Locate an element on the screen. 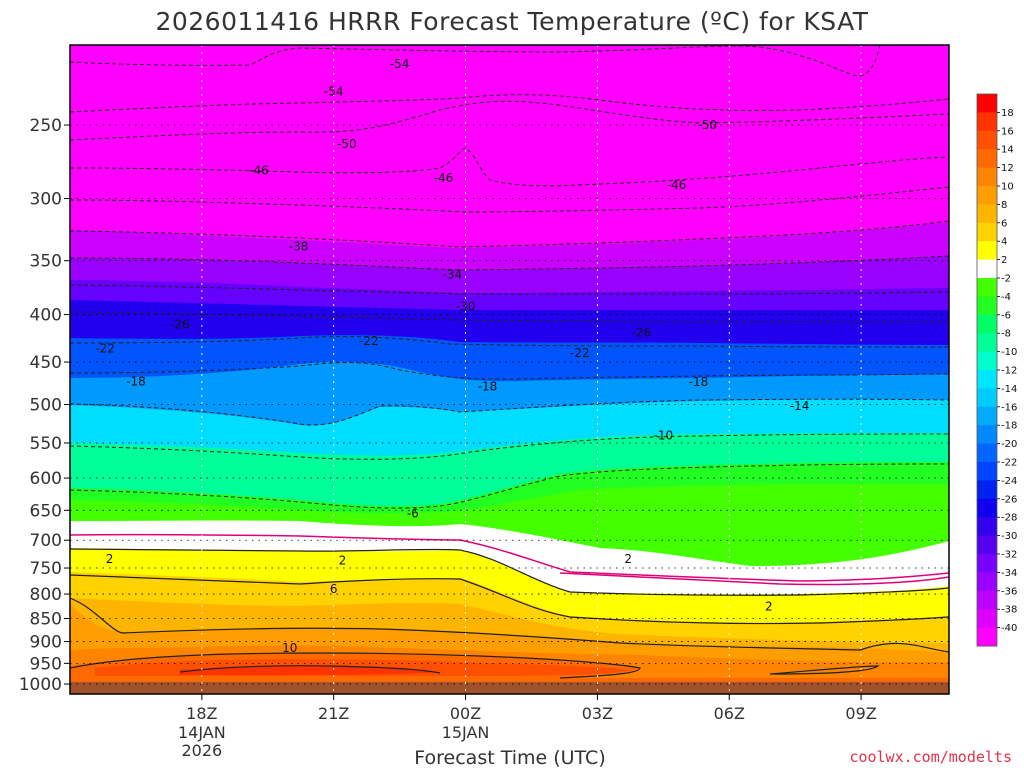 The image size is (1024, 768). ground-surface is located at coordinates (509, 688).